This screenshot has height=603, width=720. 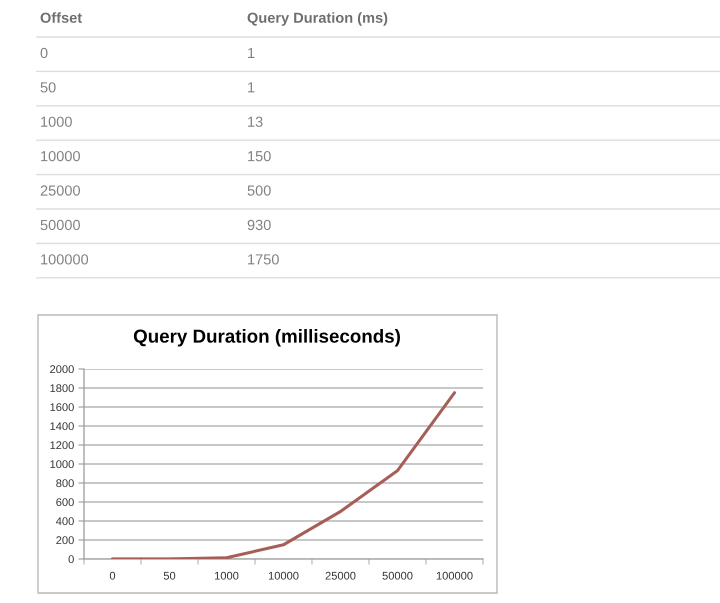 I want to click on chart-title: Query Duration (milliseconds), so click(x=267, y=337).